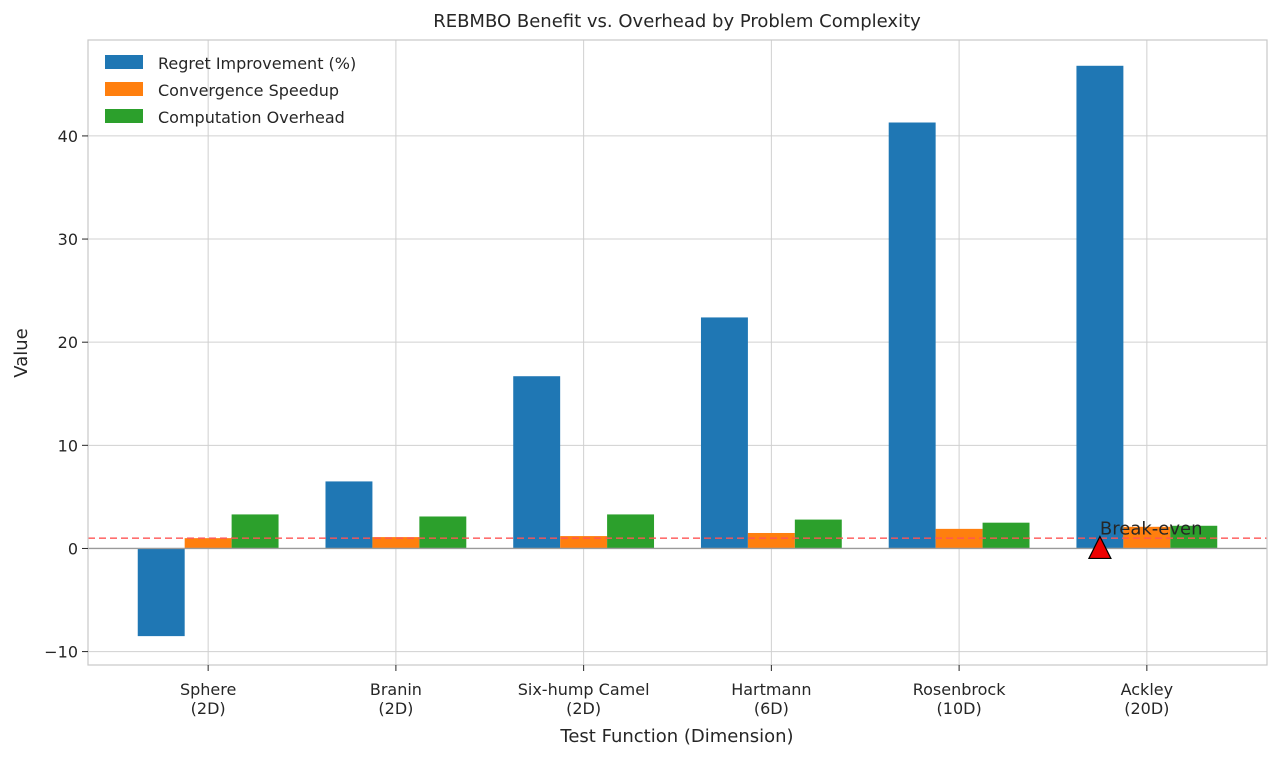 This screenshot has height=759, width=1280. Describe the element at coordinates (677, 543) in the screenshot. I see `reference-line-group` at that location.